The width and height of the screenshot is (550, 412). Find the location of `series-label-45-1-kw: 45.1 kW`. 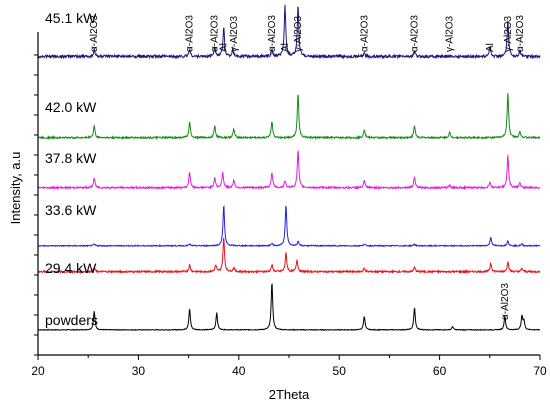

series-label-45-1-kw: 45.1 kW is located at coordinates (71, 18).